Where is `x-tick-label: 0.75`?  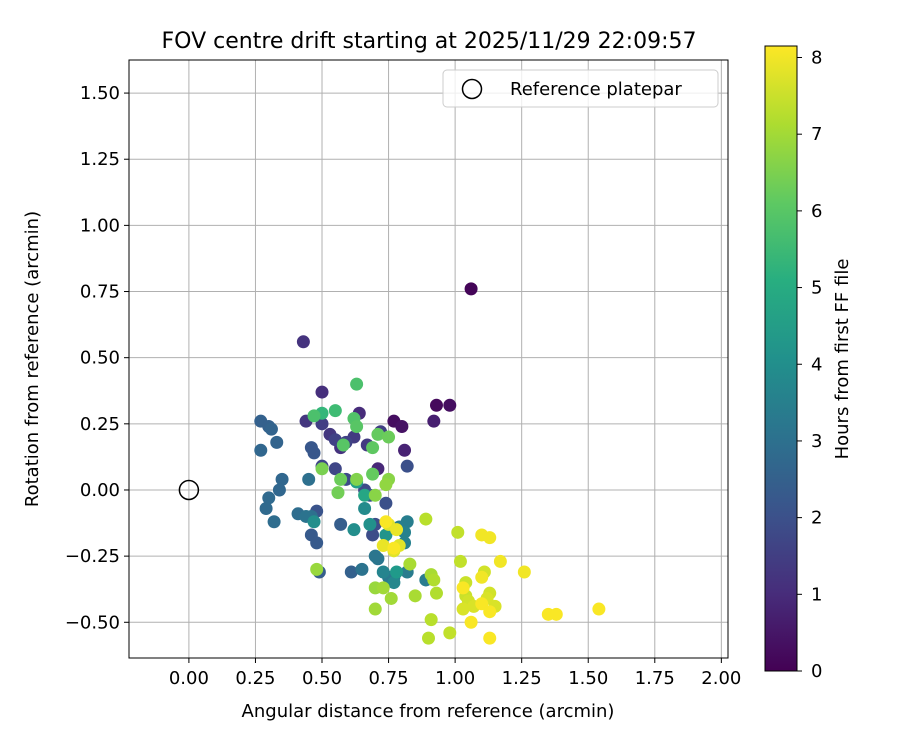
x-tick-label: 0.75 is located at coordinates (389, 678).